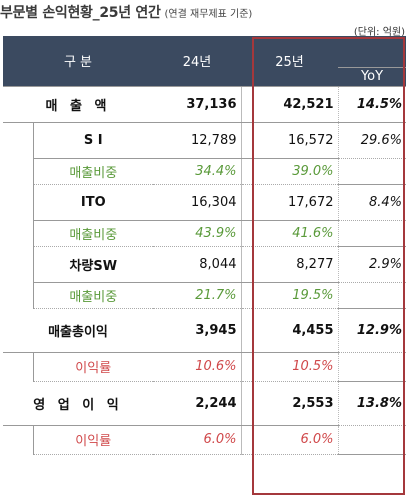 This screenshot has width=411, height=500. What do you see at coordinates (93, 171) in the screenshot?
I see `si-share-label: 매출비중` at bounding box center [93, 171].